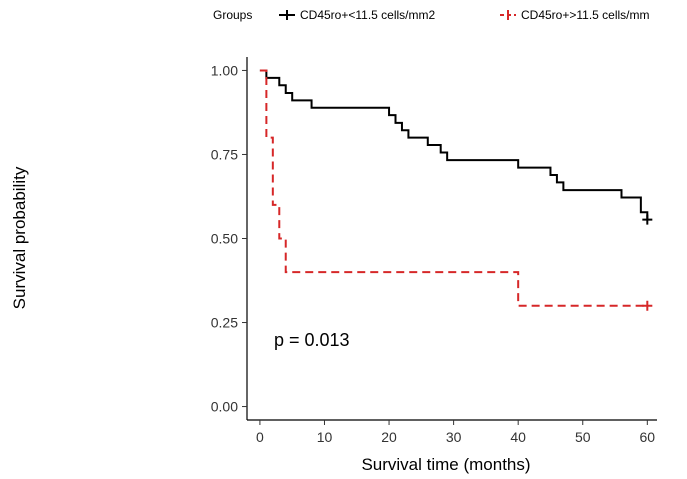 Image resolution: width=687 pixels, height=479 pixels. Describe the element at coordinates (224, 239) in the screenshot. I see `y-tick-label: 0.50` at that location.